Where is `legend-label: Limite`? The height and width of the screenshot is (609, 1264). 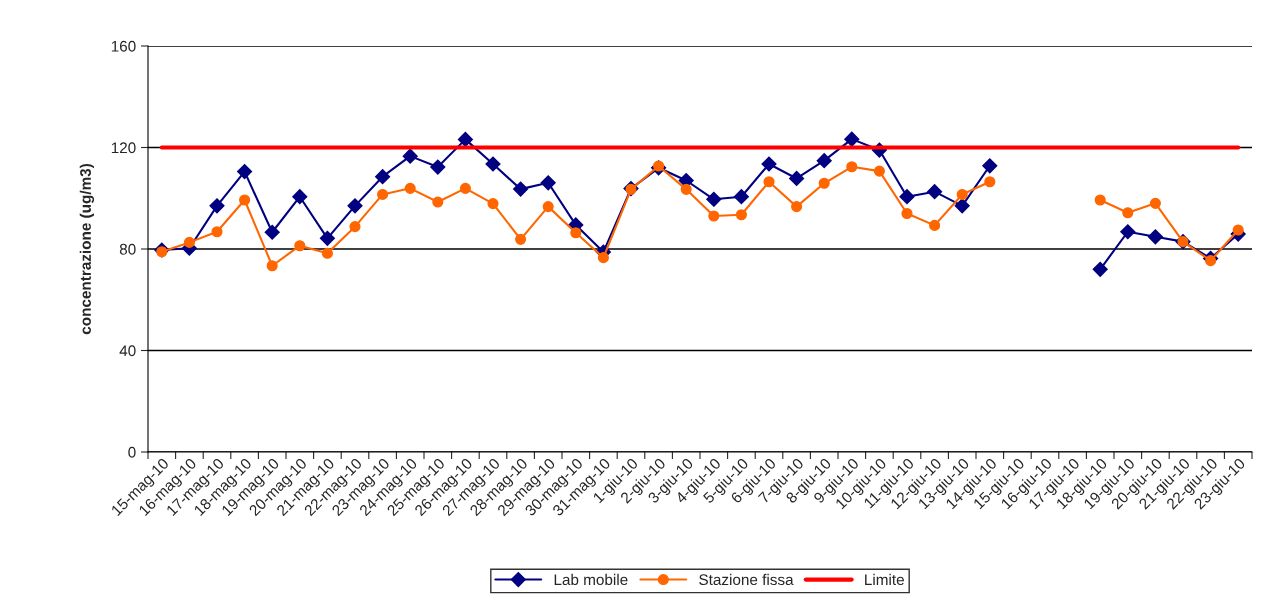
legend-label: Limite is located at coordinates (884, 579).